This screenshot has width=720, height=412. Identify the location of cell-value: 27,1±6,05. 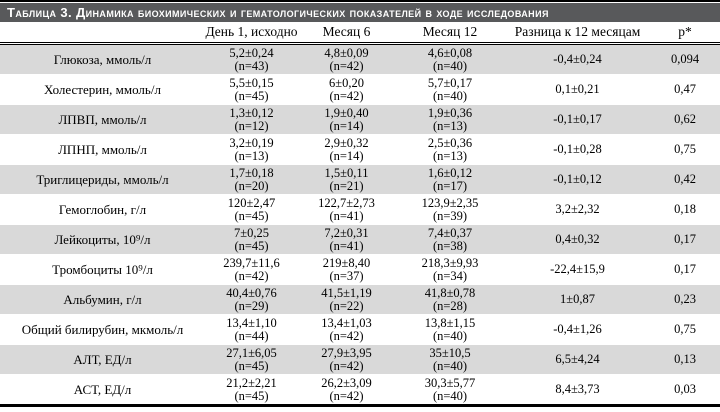
(251, 352).